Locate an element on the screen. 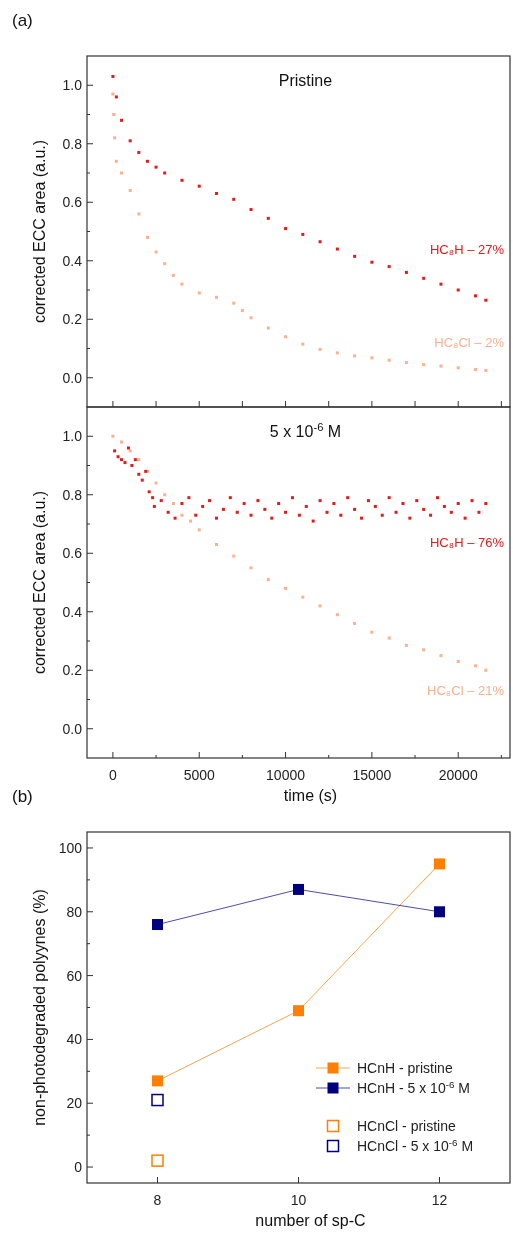 Image resolution: width=513 pixels, height=1236 pixels. y-tick-label: 0.4 is located at coordinates (72, 260).